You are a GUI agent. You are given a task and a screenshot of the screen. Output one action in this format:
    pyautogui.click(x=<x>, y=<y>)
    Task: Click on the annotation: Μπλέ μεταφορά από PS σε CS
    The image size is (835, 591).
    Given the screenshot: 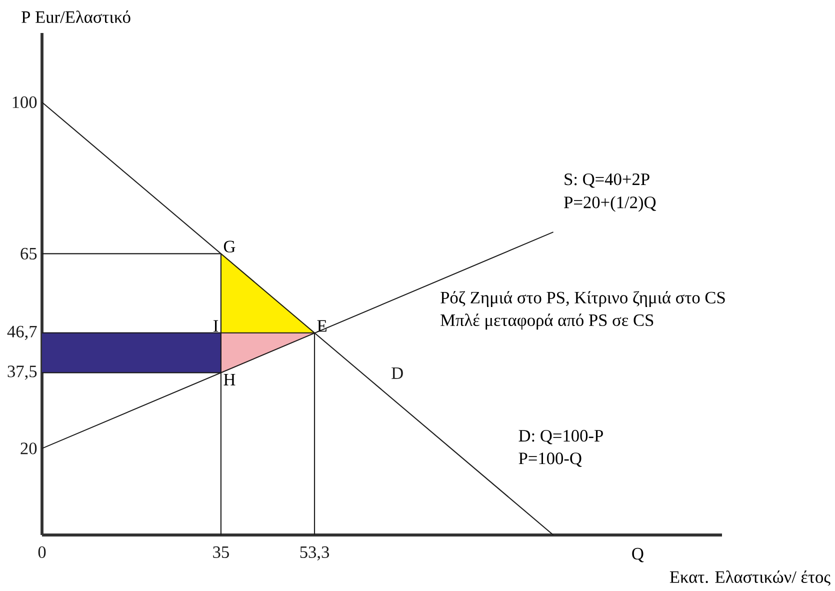 What is the action you would take?
    pyautogui.click(x=547, y=322)
    